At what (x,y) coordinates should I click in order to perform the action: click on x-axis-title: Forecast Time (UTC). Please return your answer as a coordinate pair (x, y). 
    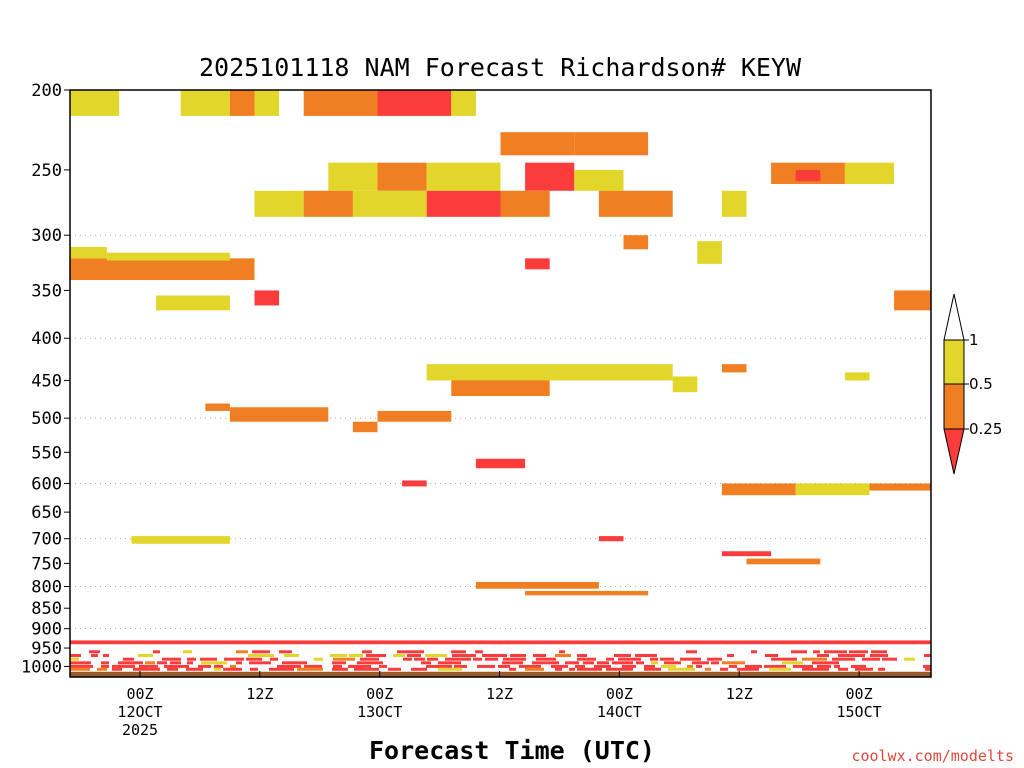
    Looking at the image, I should click on (512, 750).